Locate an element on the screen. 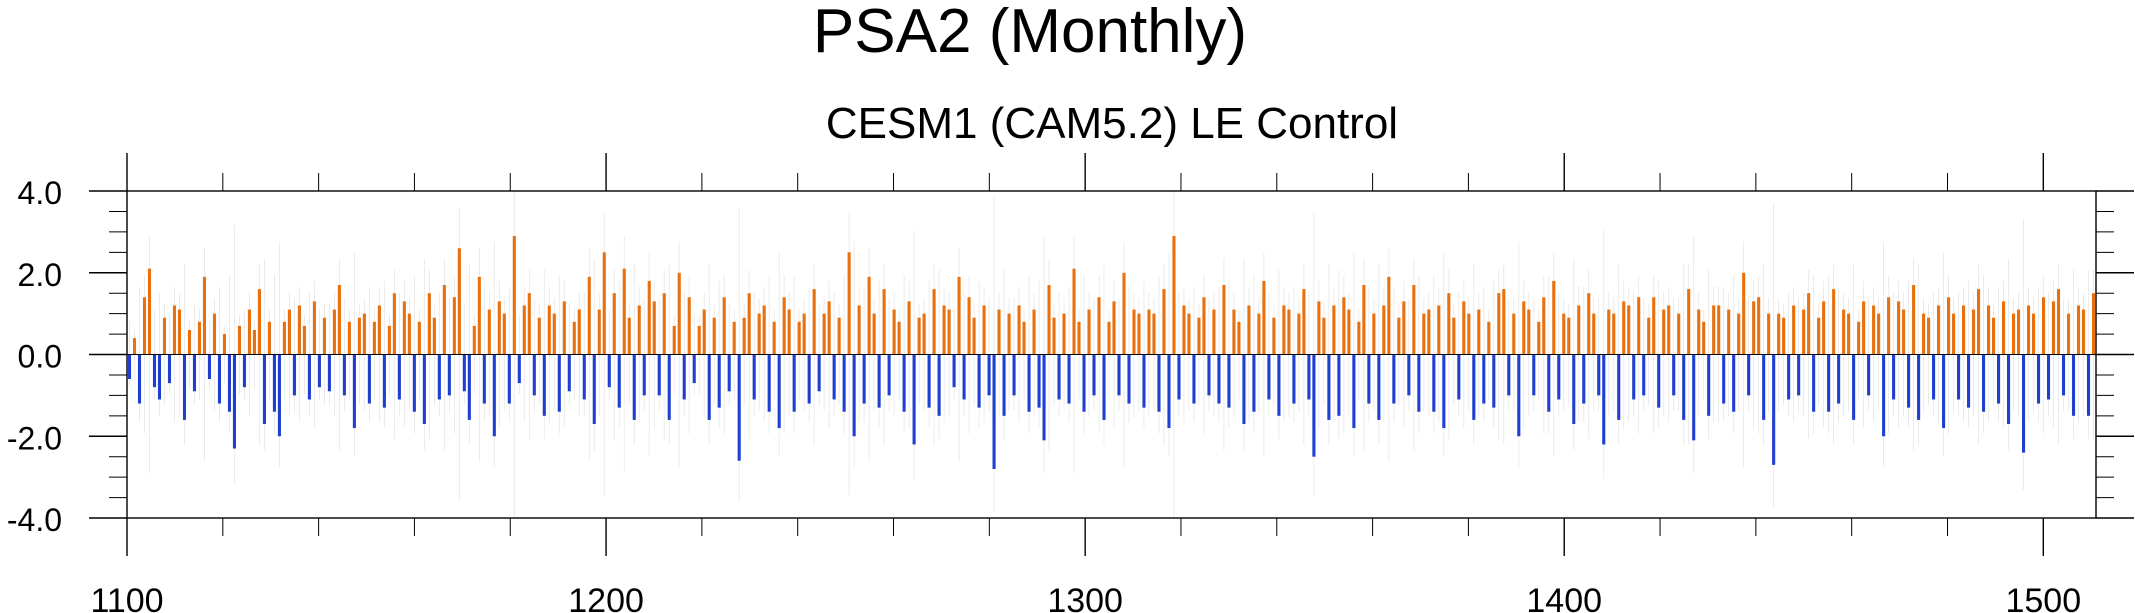 This screenshot has width=2135, height=613. x-tick-label: 1500 is located at coordinates (2043, 597).